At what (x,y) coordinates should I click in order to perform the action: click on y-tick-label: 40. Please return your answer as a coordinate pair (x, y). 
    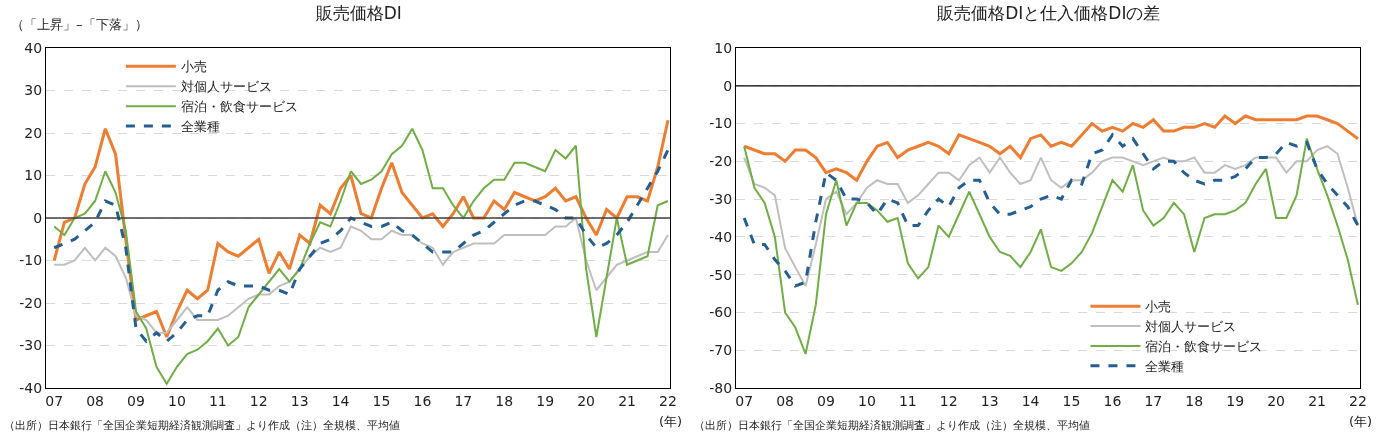
    Looking at the image, I should click on (33, 47).